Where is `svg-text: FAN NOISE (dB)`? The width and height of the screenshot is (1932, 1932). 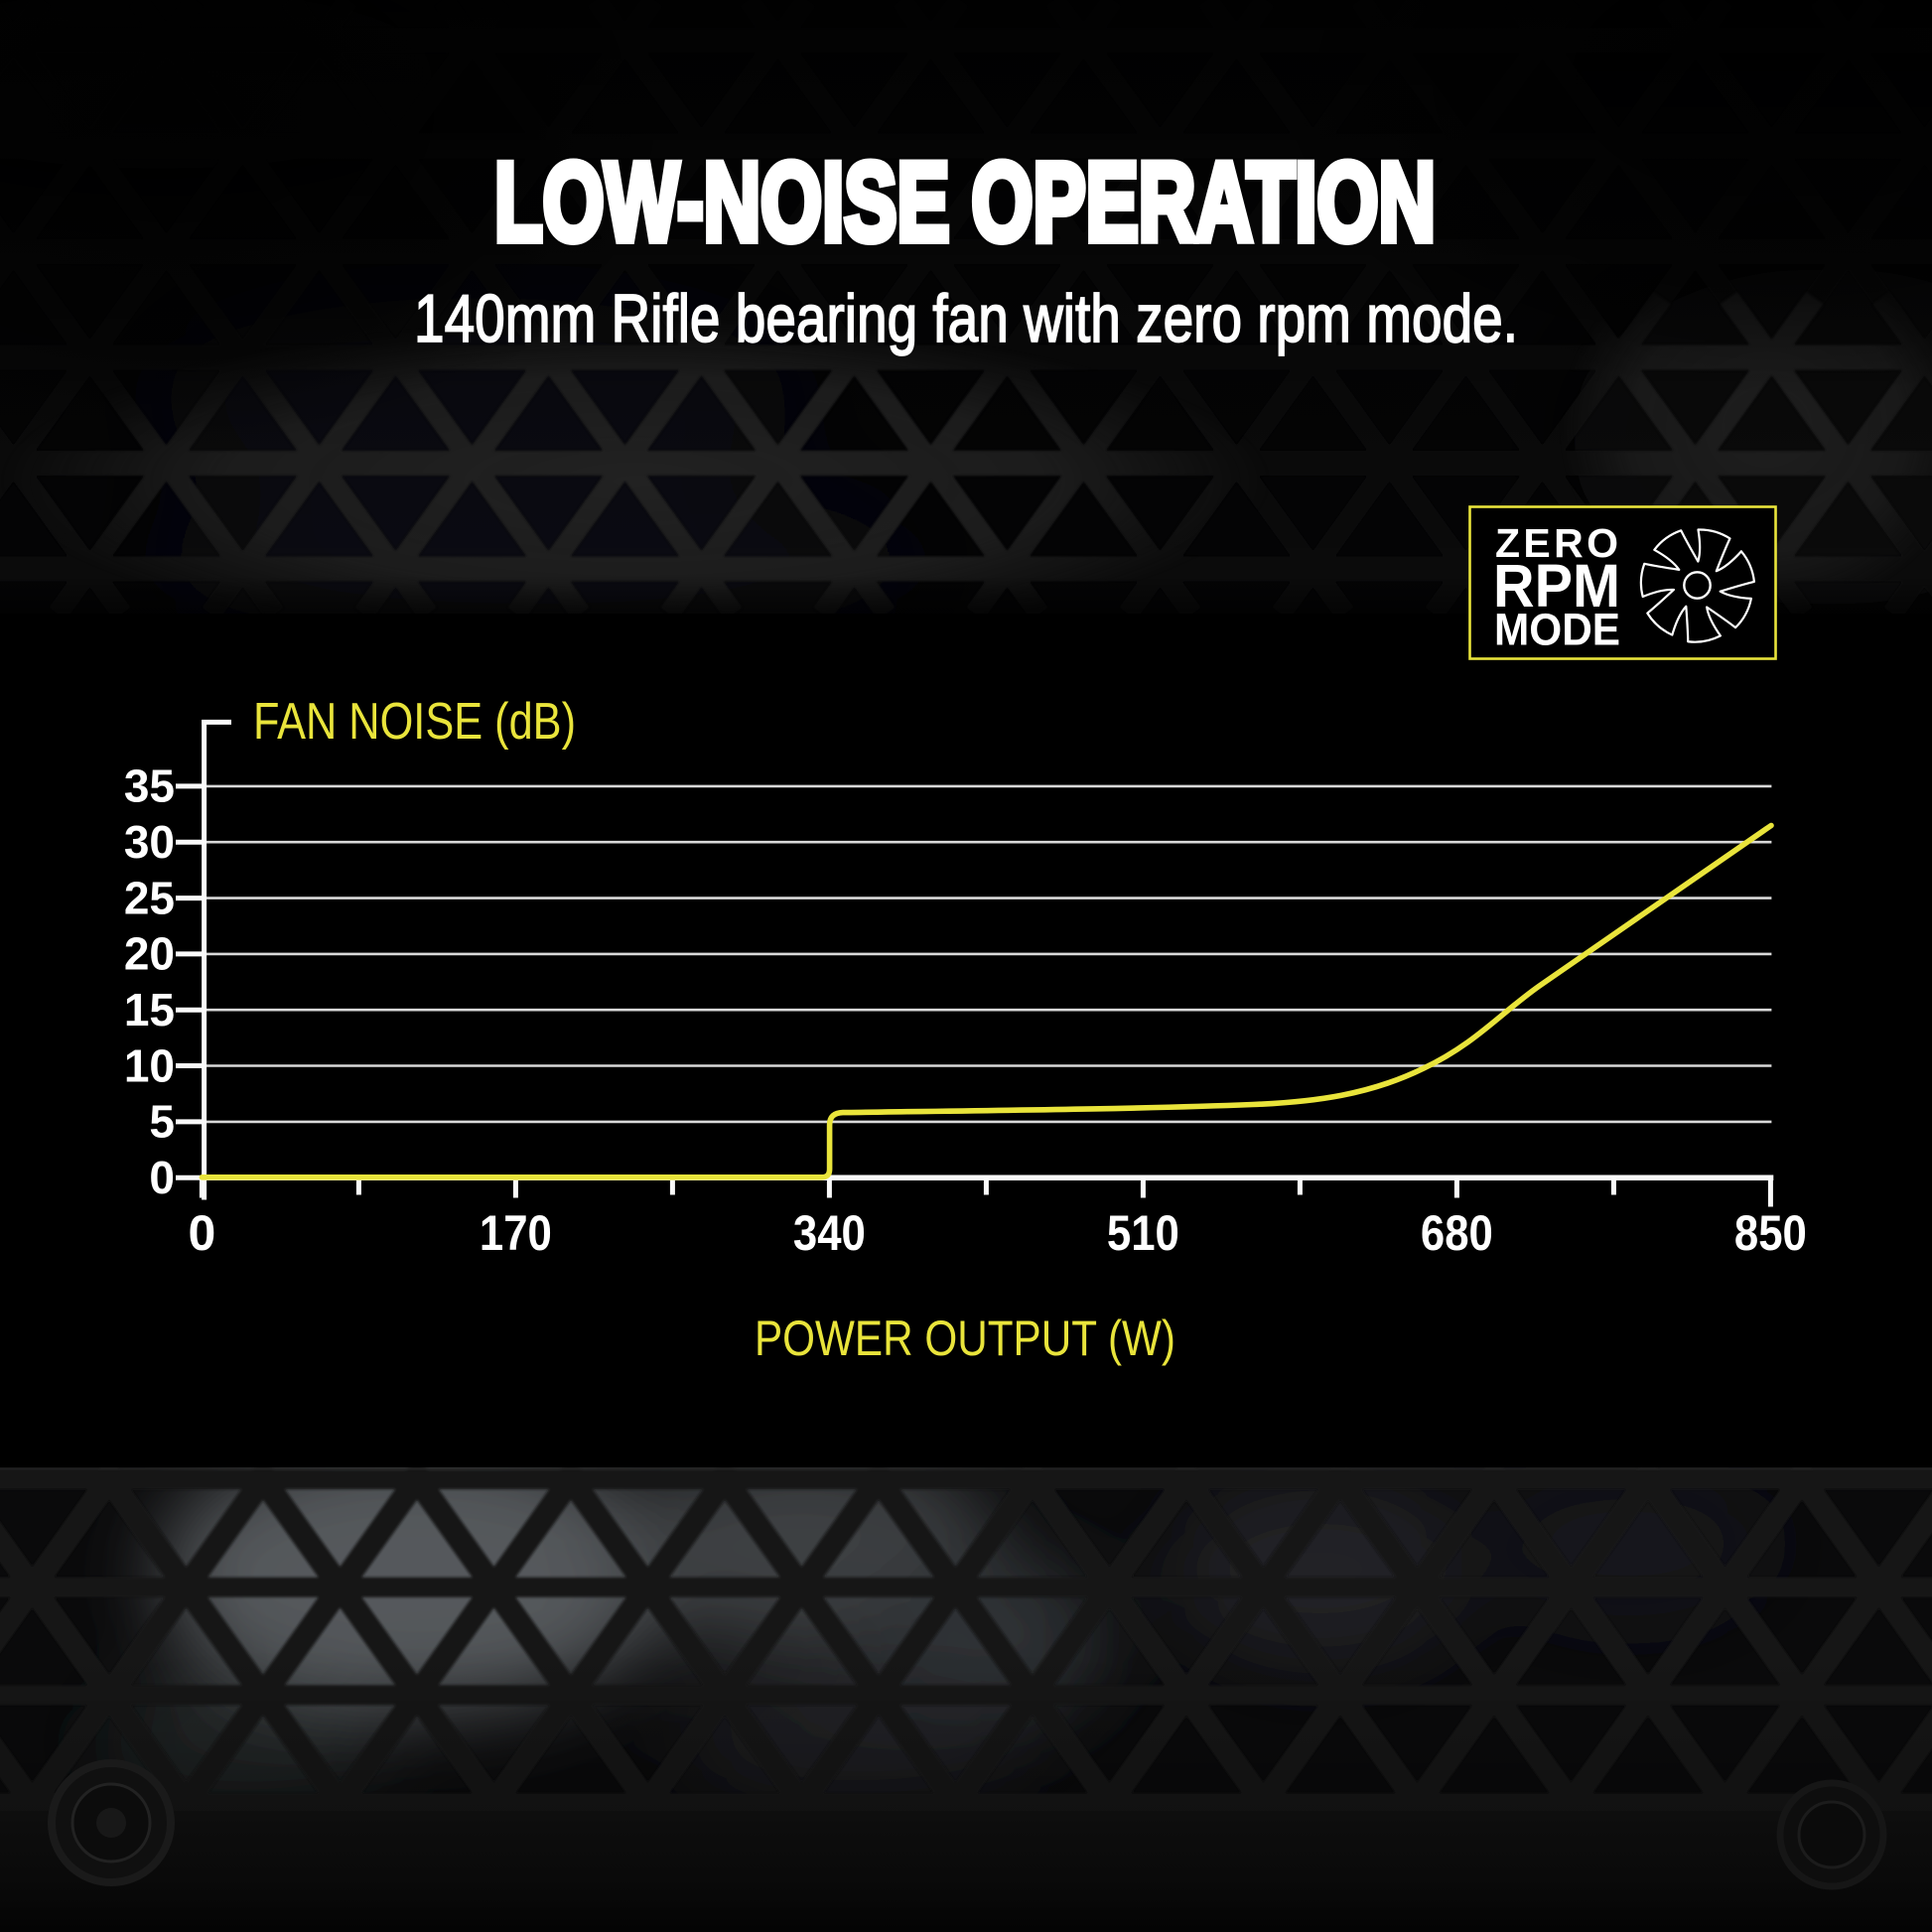 svg-text: FAN NOISE (dB) is located at coordinates (415, 722).